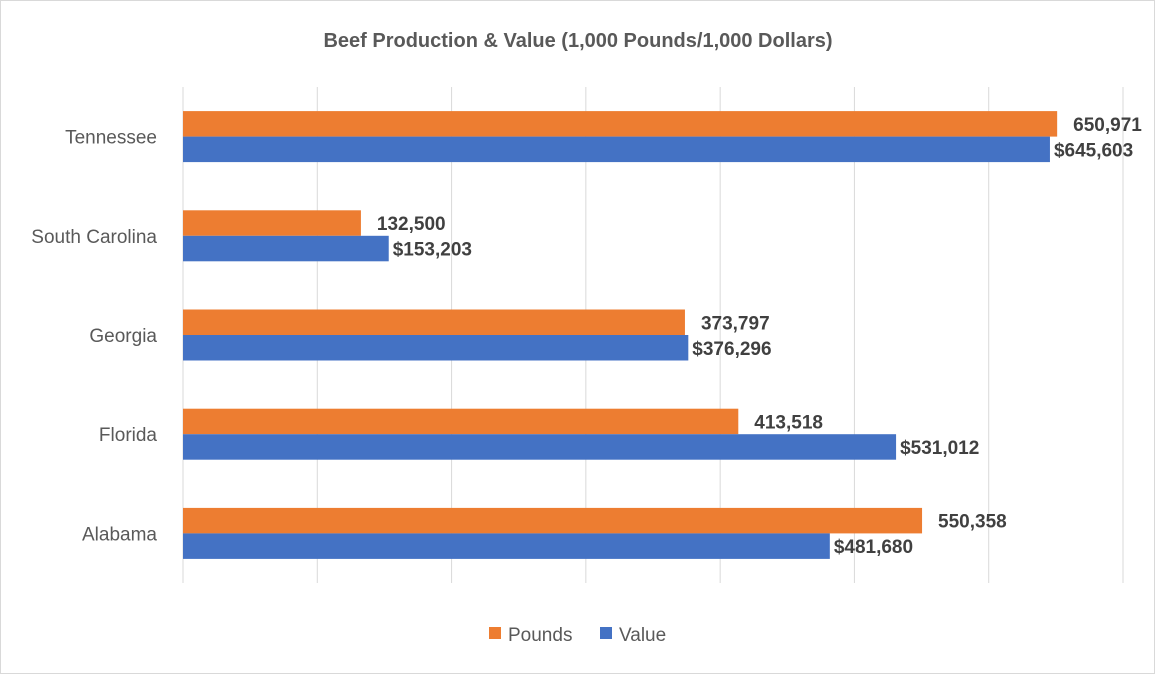 Image resolution: width=1155 pixels, height=674 pixels. Describe the element at coordinates (495, 633) in the screenshot. I see `legend-swatch-pounds` at that location.